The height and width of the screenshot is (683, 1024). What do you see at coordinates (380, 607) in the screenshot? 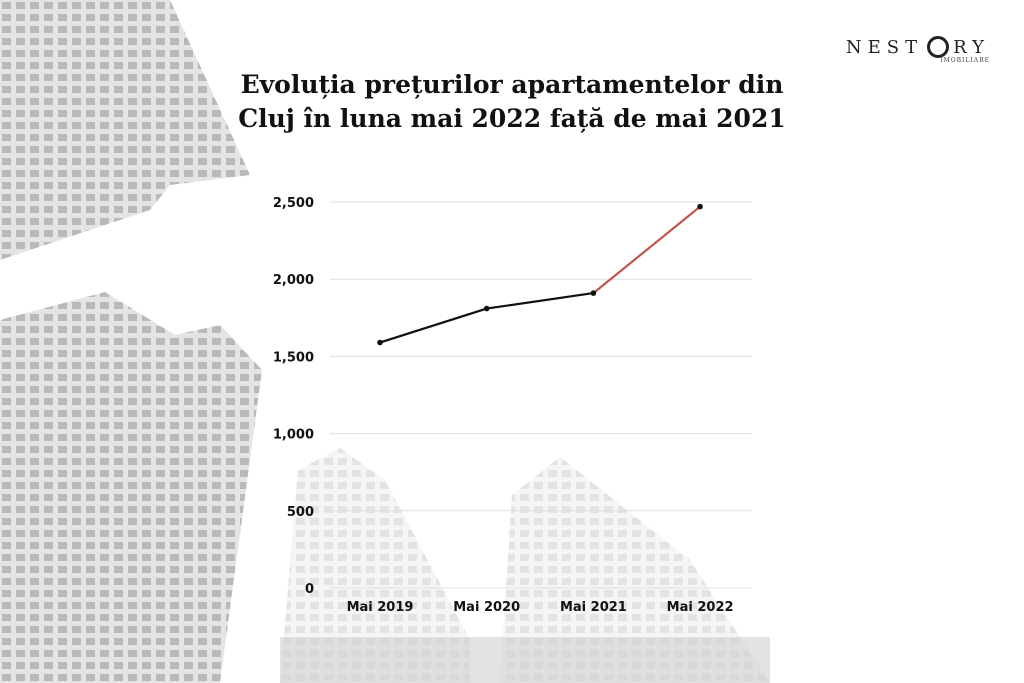
I see `x-tick-label: Mai 2019` at bounding box center [380, 607].